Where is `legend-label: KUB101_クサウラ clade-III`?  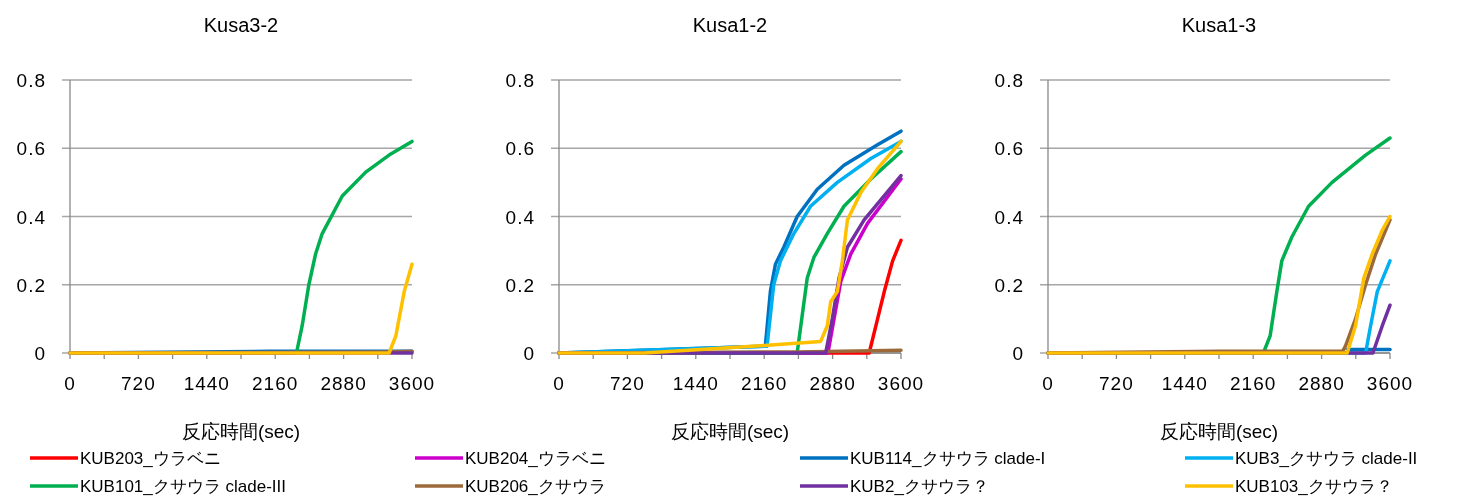
legend-label: KUB101_クサウラ clade-III is located at coordinates (183, 486).